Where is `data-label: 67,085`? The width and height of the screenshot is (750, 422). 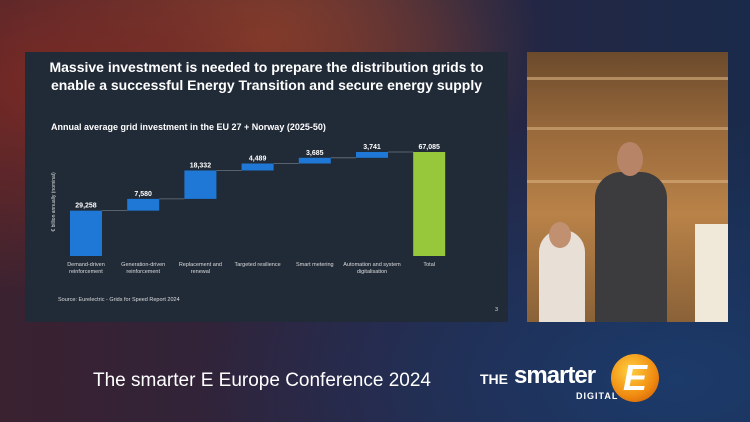
data-label: 67,085 is located at coordinates (429, 147).